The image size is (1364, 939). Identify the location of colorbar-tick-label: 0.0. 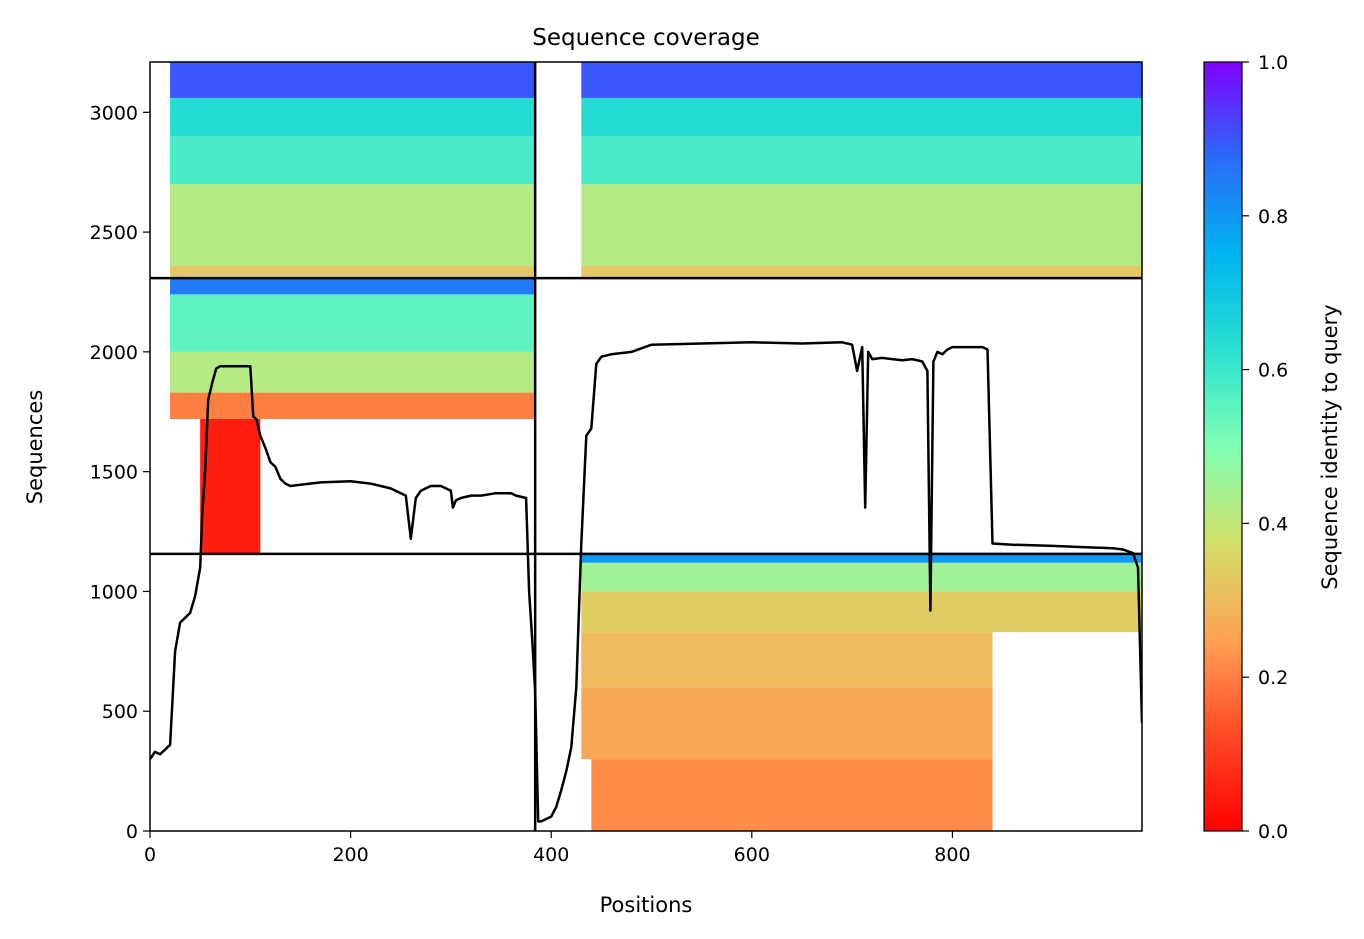
(1273, 832).